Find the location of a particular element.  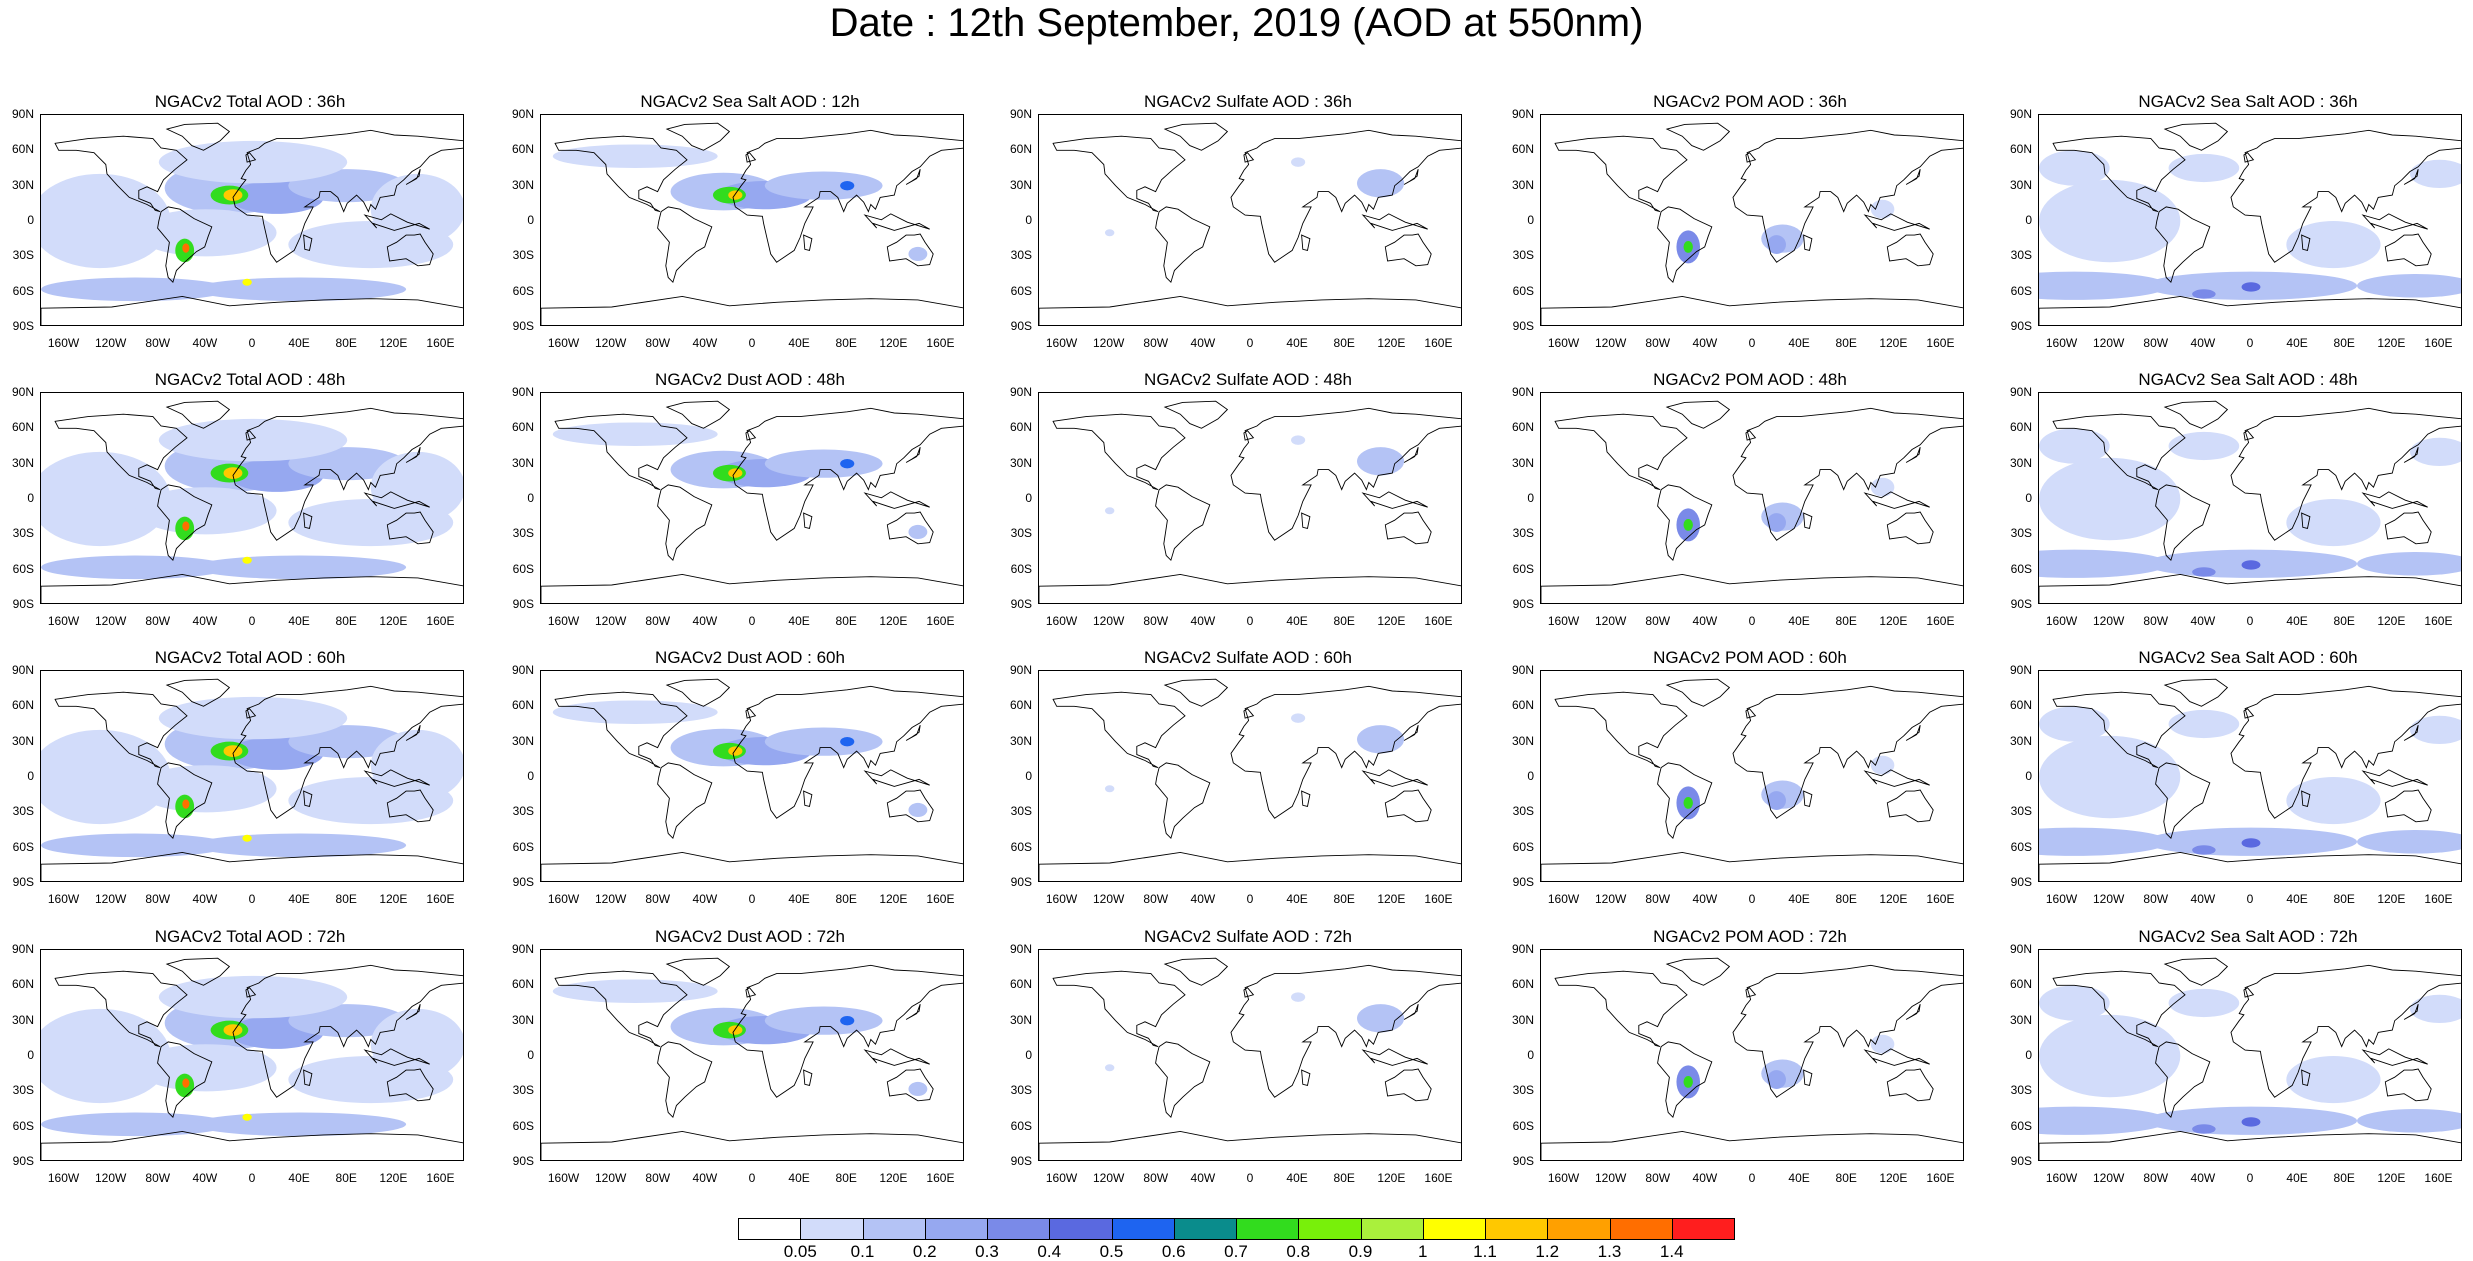

lat-tick-label: 90N is located at coordinates (1522, 392).